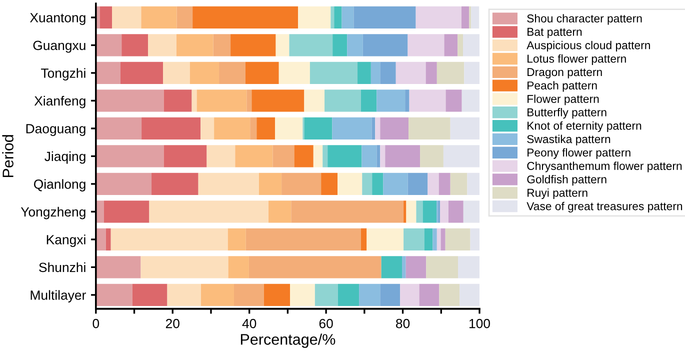 The width and height of the screenshot is (685, 357). Describe the element at coordinates (8, 156) in the screenshot. I see `y-axis-title: Period` at that location.